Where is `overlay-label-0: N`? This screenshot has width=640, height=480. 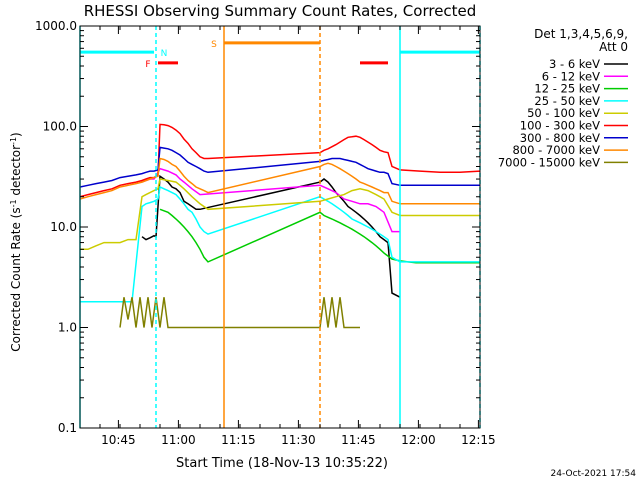 overlay-label-0: N is located at coordinates (164, 54).